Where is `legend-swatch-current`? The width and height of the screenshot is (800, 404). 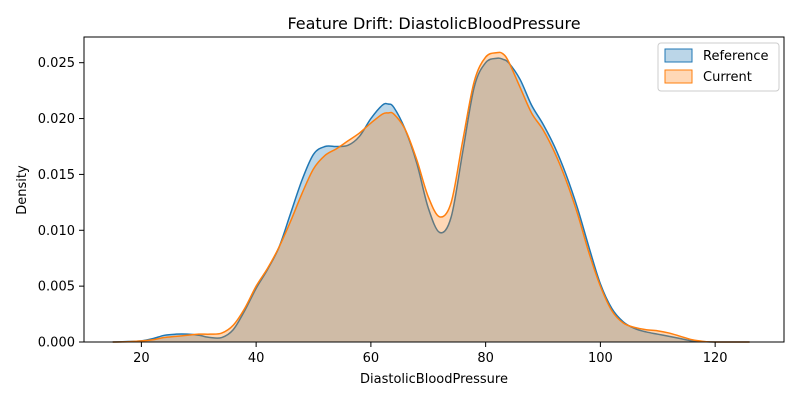
legend-swatch-current is located at coordinates (678, 76).